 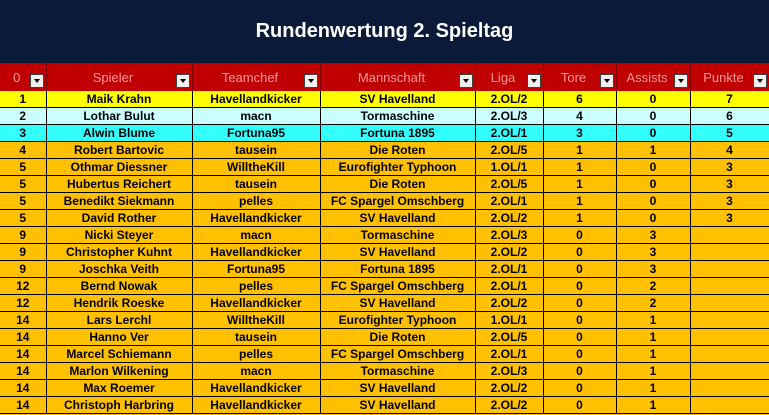 I want to click on teamchef-cell: Havellandkicker, so click(x=256, y=303).